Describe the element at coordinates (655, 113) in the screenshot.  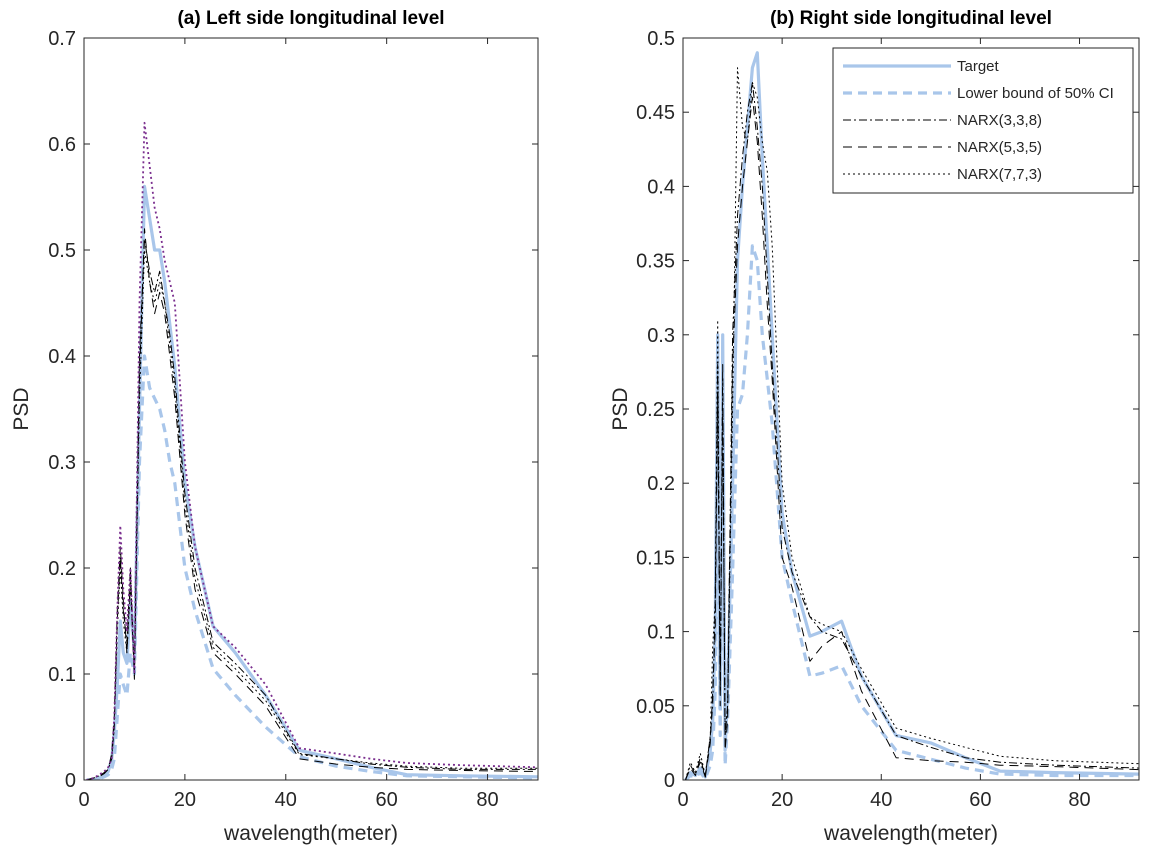
I see `y-tick-label: 0.45` at that location.